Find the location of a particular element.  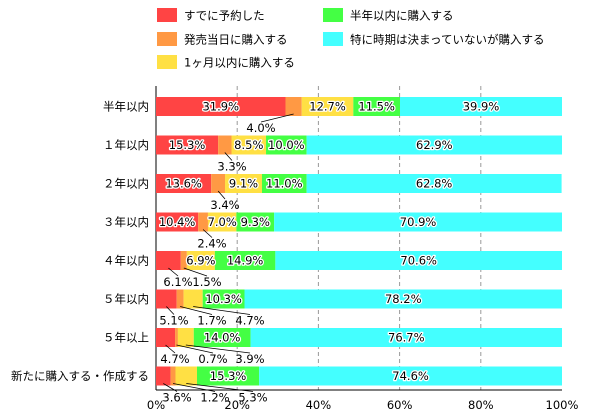

data-label: 6.9% is located at coordinates (200, 261).